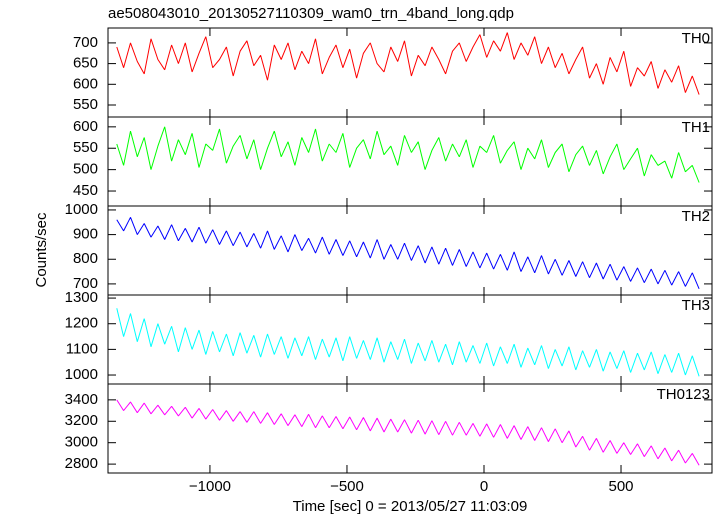 The height and width of the screenshot is (516, 717). Describe the element at coordinates (81, 297) in the screenshot. I see `y-tick-label: 1300` at that location.